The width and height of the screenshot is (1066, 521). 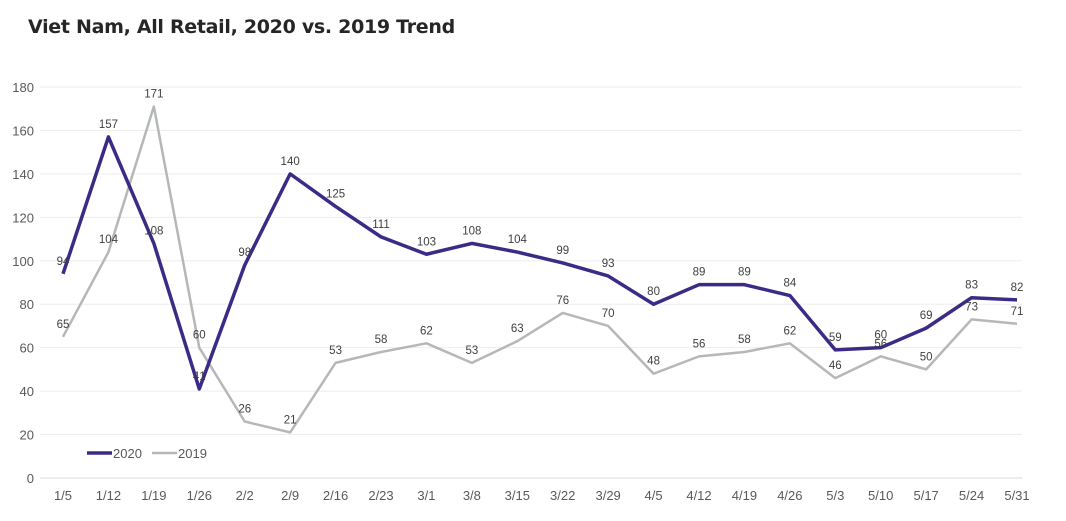 I want to click on data-label-2020: 41, so click(x=199, y=377).